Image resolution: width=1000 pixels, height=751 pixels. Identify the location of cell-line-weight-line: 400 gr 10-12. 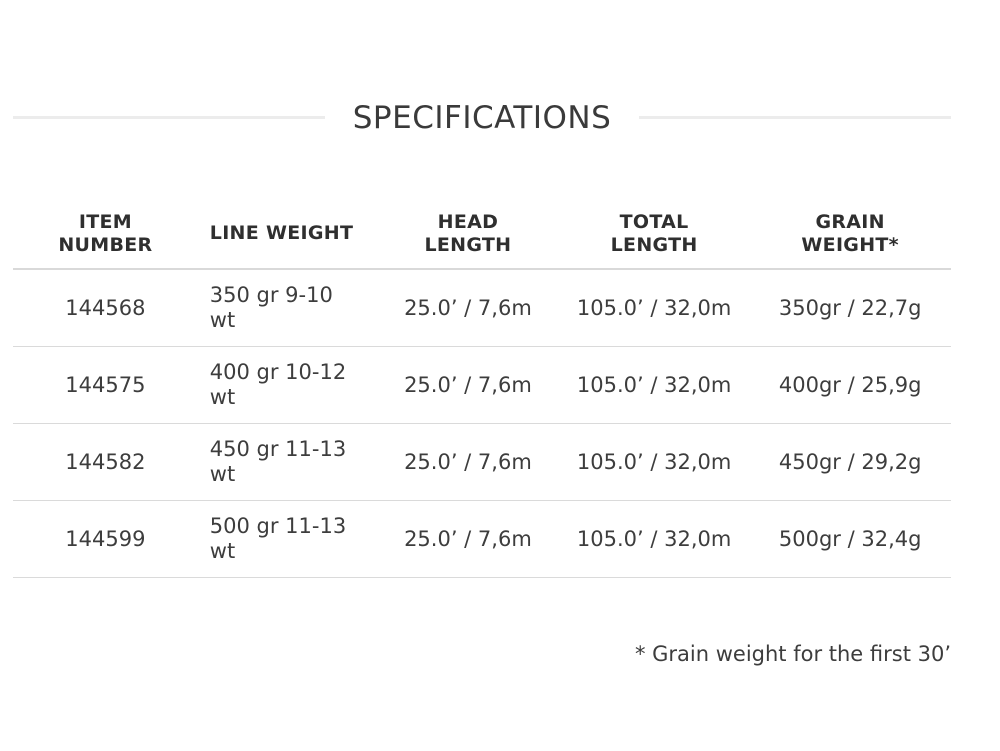
(278, 372).